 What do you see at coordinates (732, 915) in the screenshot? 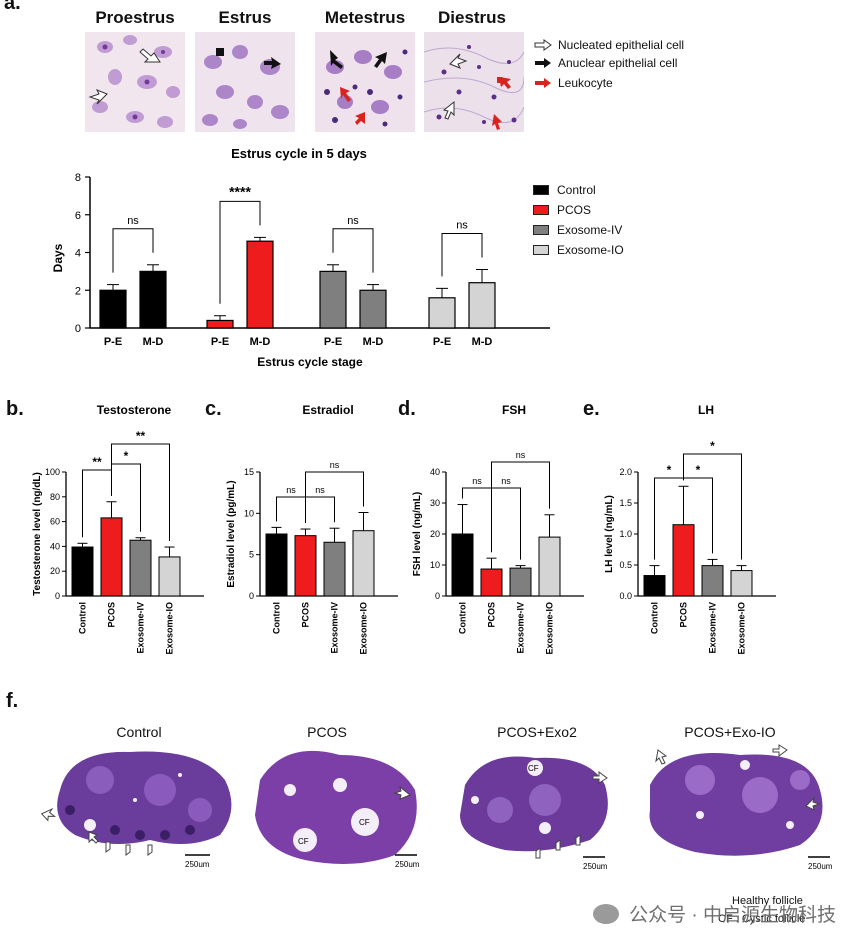
I see `watermark-text: 公众号 · 中启源生物科技` at bounding box center [732, 915].